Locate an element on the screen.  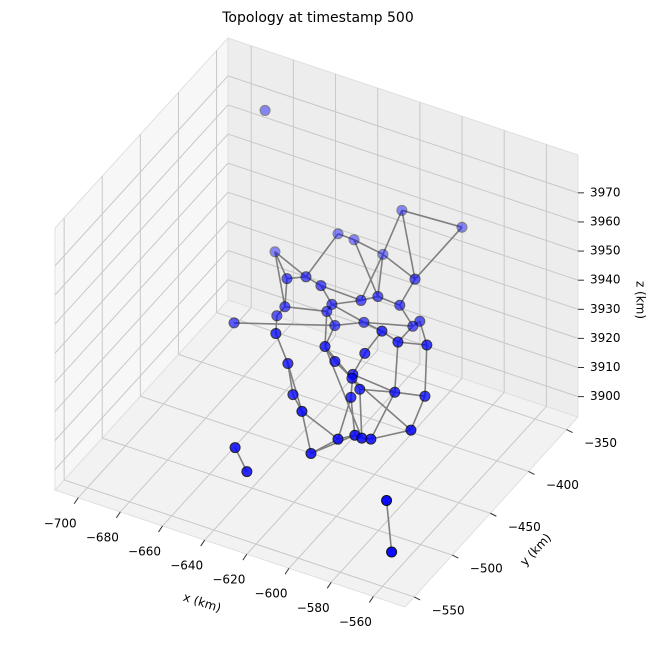
x-tick-label: −580 is located at coordinates (313, 608).